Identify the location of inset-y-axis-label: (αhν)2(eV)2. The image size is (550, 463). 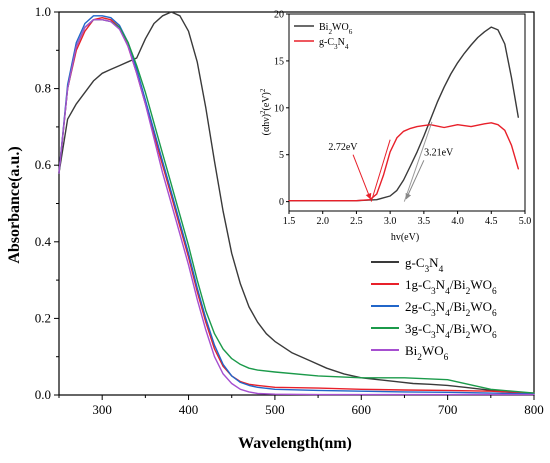
(265, 111).